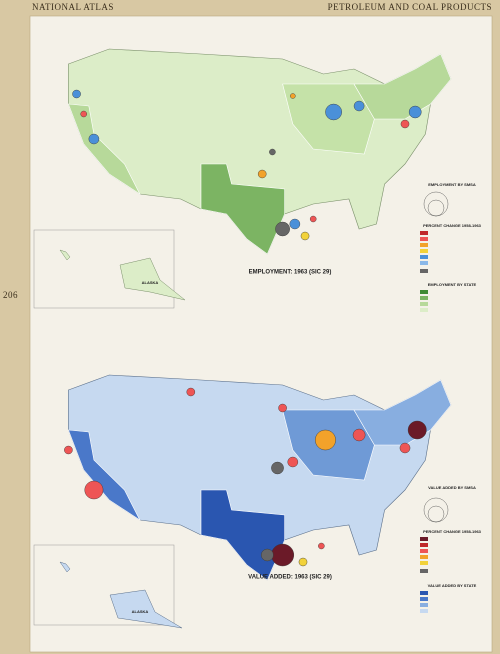 This screenshot has width=500, height=654. Describe the element at coordinates (452, 487) in the screenshot. I see `legend-title: VALUE ADDED BY SMSA` at that location.